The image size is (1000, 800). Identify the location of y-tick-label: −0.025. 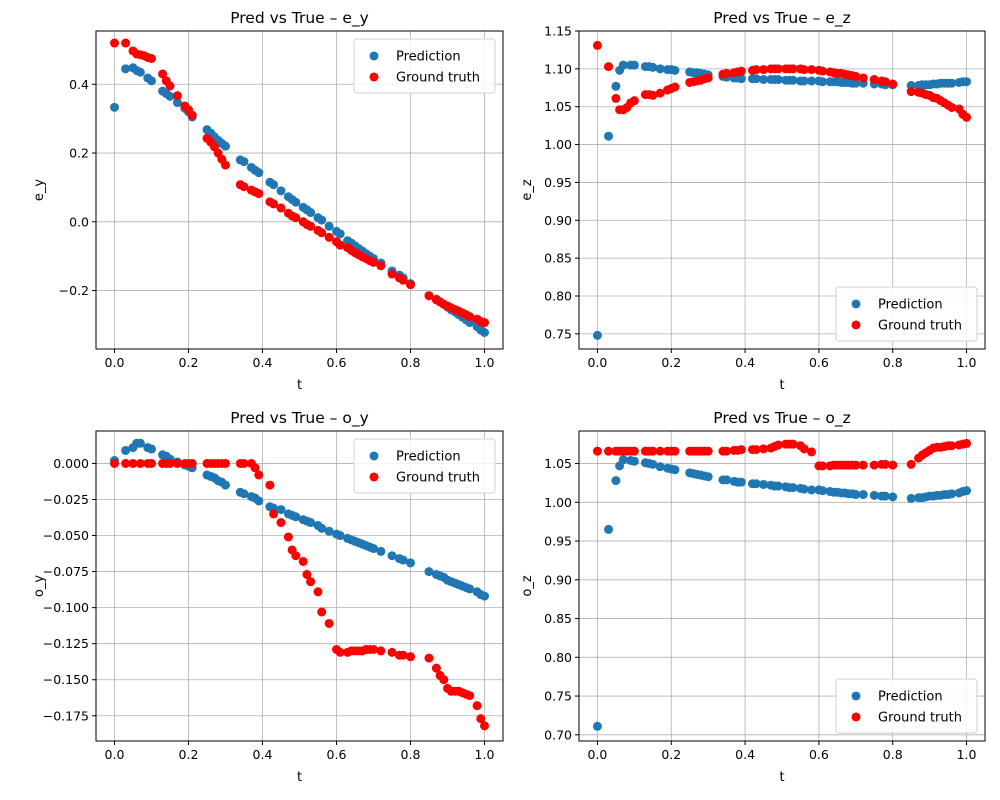
(66, 499).